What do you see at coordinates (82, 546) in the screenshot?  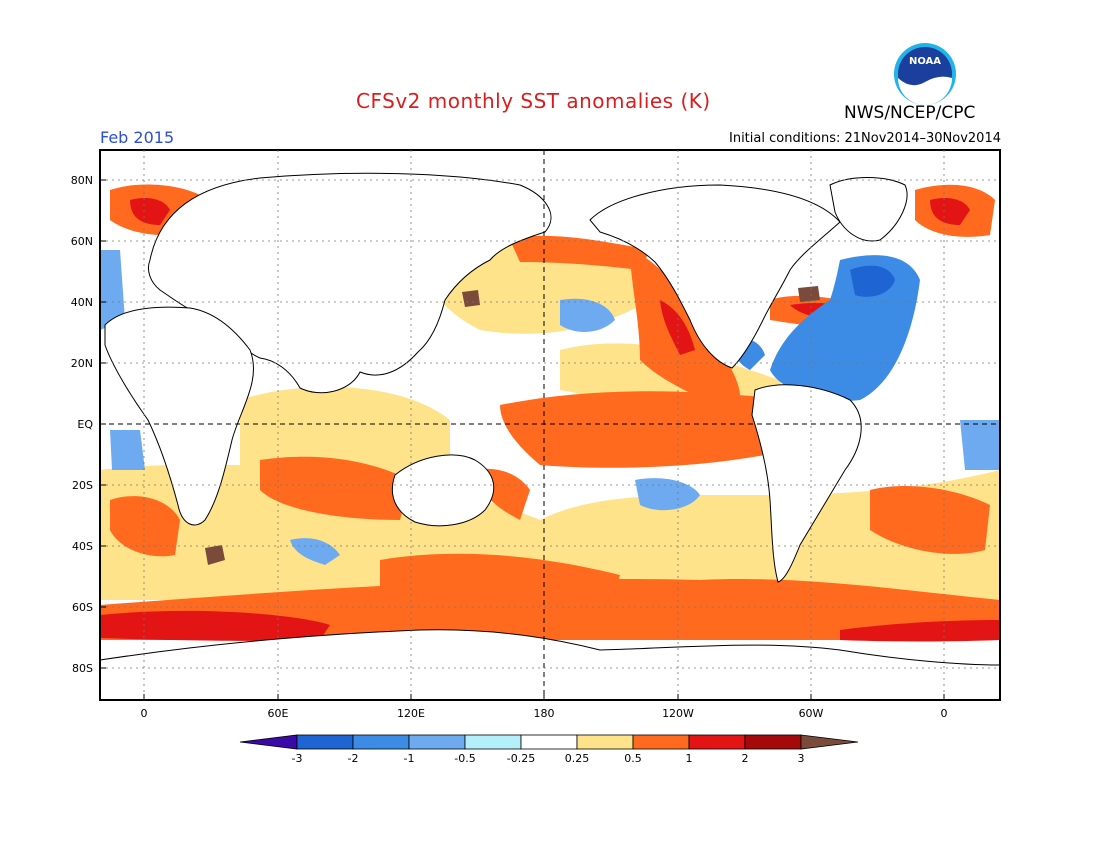 I see `lat-tick-label: 40S` at bounding box center [82, 546].